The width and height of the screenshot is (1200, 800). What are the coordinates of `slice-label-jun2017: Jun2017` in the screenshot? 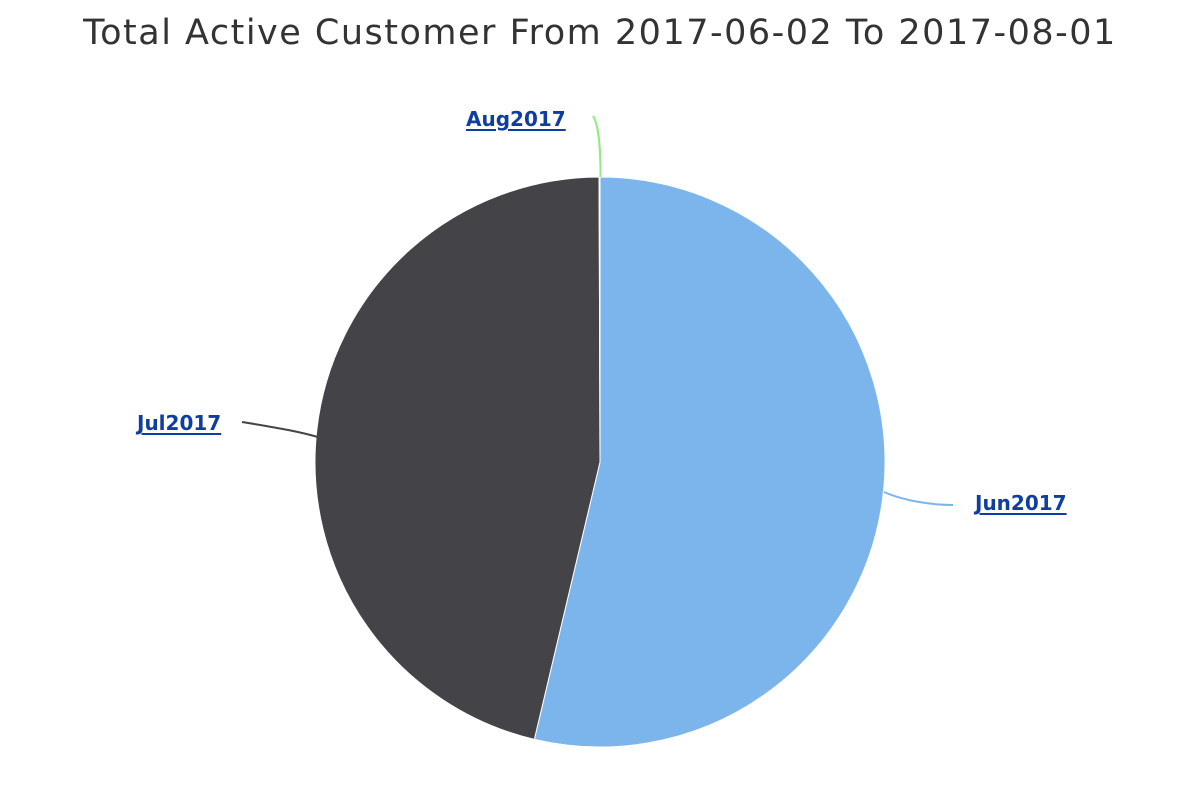 It's located at (1021, 503).